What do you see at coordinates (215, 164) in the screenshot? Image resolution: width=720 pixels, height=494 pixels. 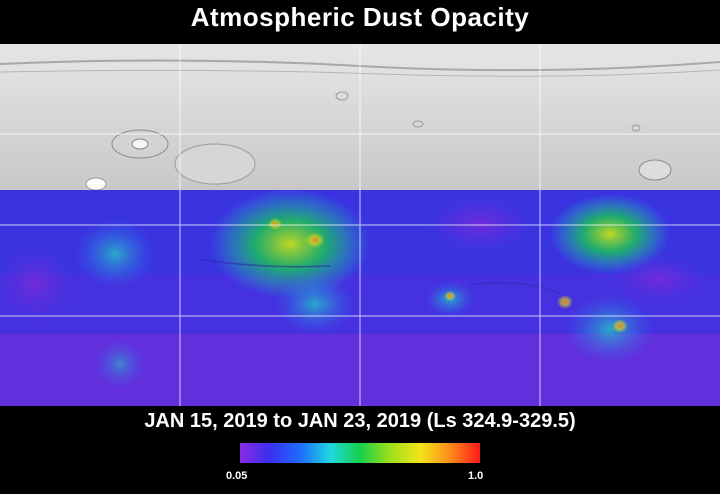 I see `tharsis-highland` at bounding box center [215, 164].